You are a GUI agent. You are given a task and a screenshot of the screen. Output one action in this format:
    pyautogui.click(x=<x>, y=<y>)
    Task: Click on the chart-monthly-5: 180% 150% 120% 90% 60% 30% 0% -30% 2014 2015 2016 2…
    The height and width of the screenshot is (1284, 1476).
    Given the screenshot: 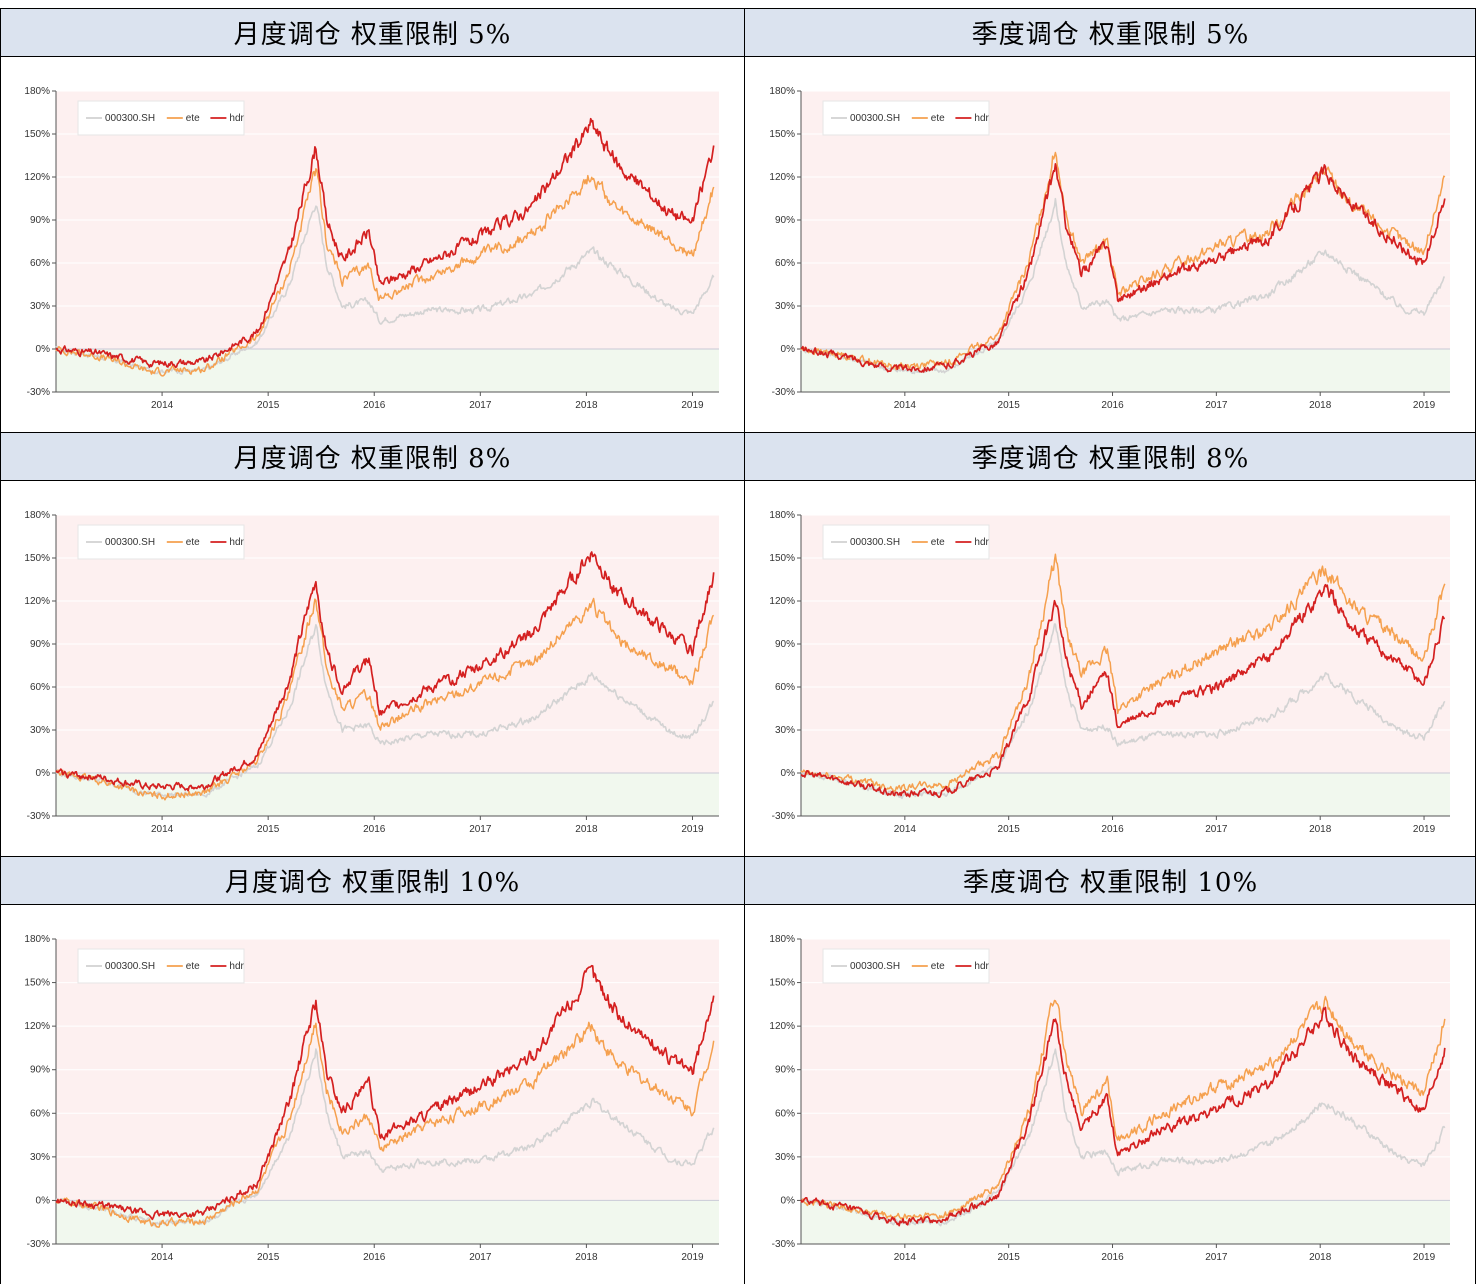 What is the action you would take?
    pyautogui.click(x=371, y=248)
    